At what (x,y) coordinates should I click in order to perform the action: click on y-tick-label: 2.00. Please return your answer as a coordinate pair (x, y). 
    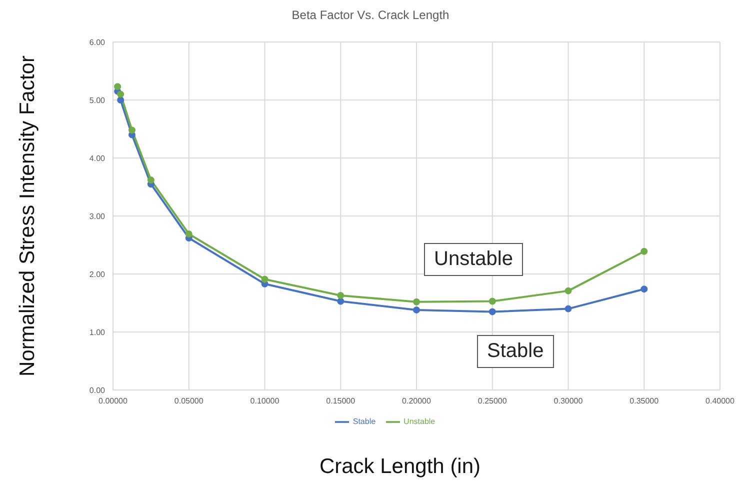
    Looking at the image, I should click on (97, 274).